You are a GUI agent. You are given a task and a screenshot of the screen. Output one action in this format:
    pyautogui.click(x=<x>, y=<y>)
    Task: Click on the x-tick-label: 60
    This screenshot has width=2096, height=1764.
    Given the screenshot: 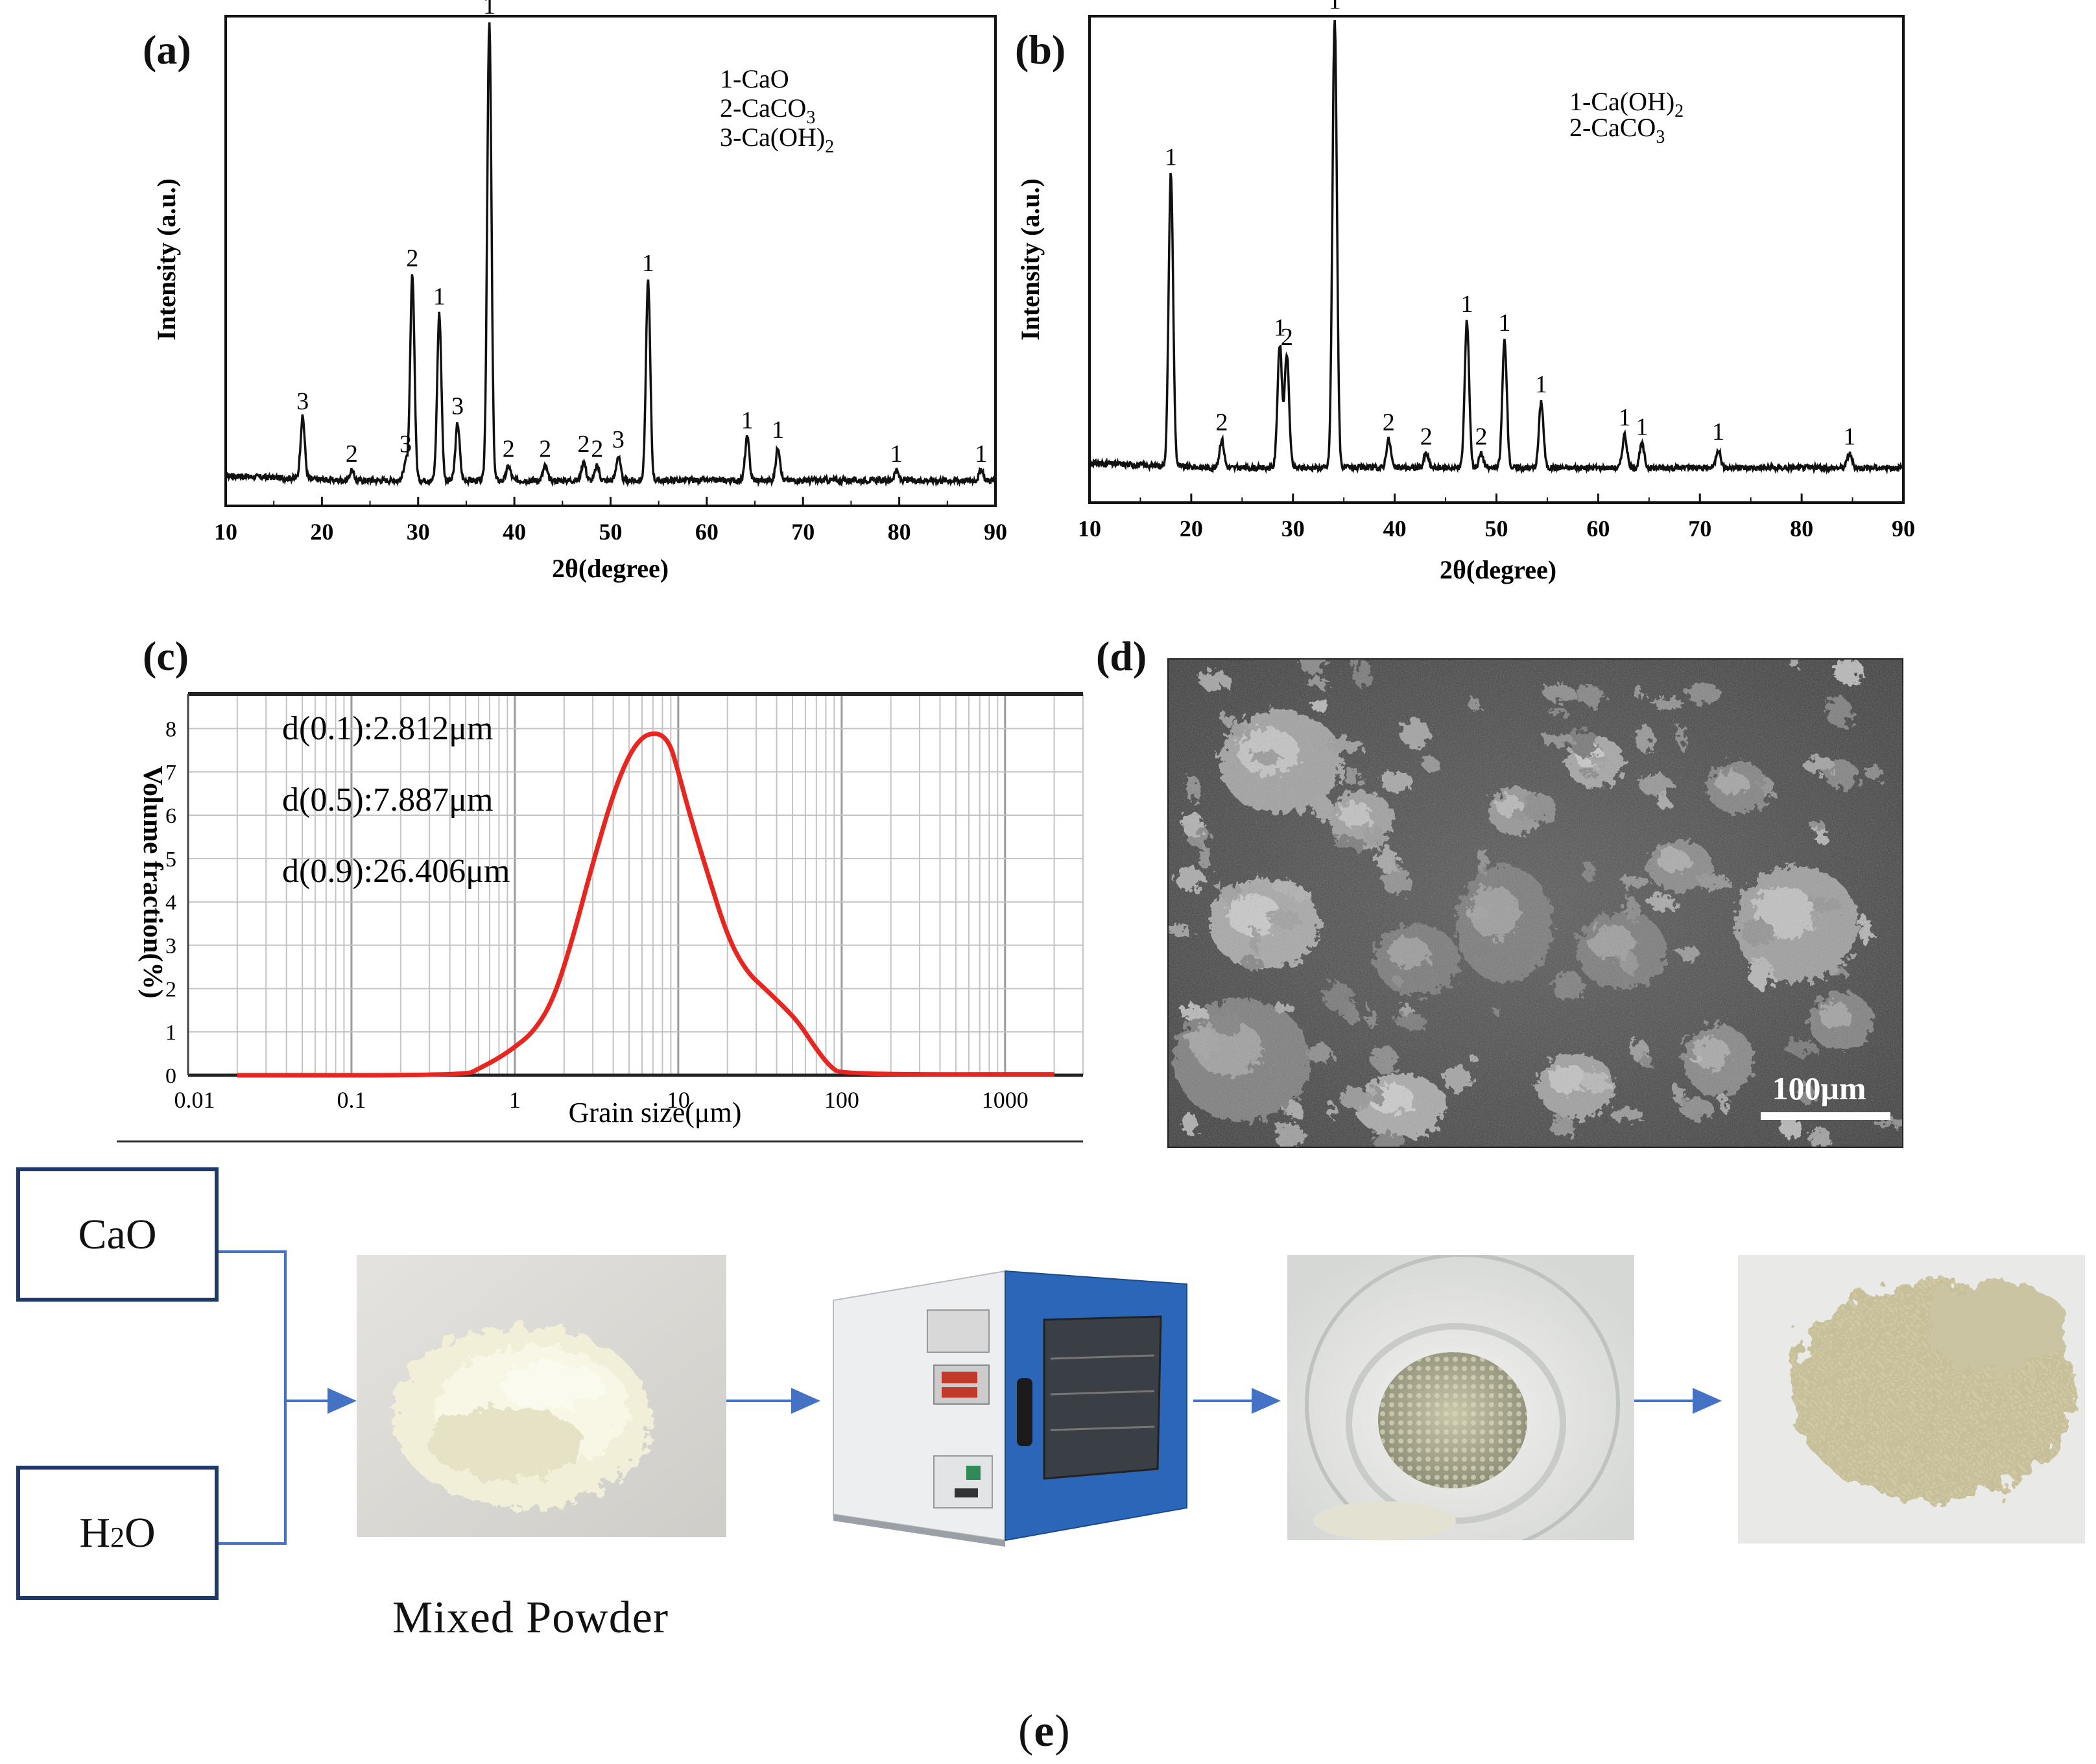 What is the action you would take?
    pyautogui.click(x=707, y=532)
    